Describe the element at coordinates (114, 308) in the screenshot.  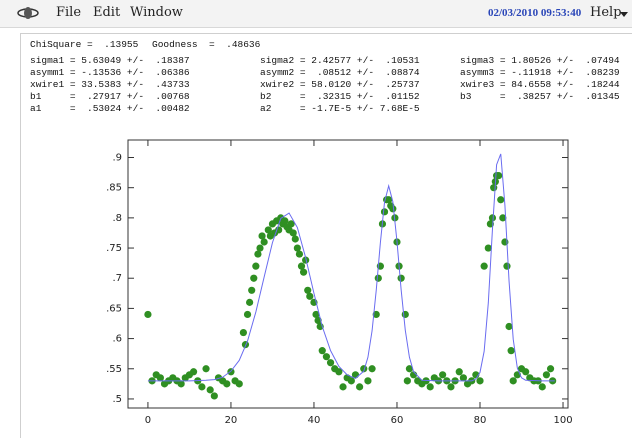
I see `y-tick-label: .65` at that location.